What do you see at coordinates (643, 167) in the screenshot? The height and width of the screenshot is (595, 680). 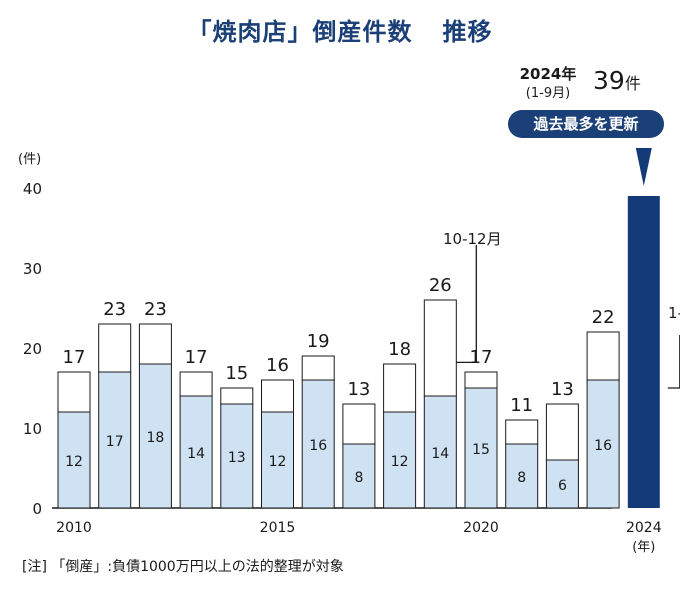 I see `pointer-triangle` at bounding box center [643, 167].